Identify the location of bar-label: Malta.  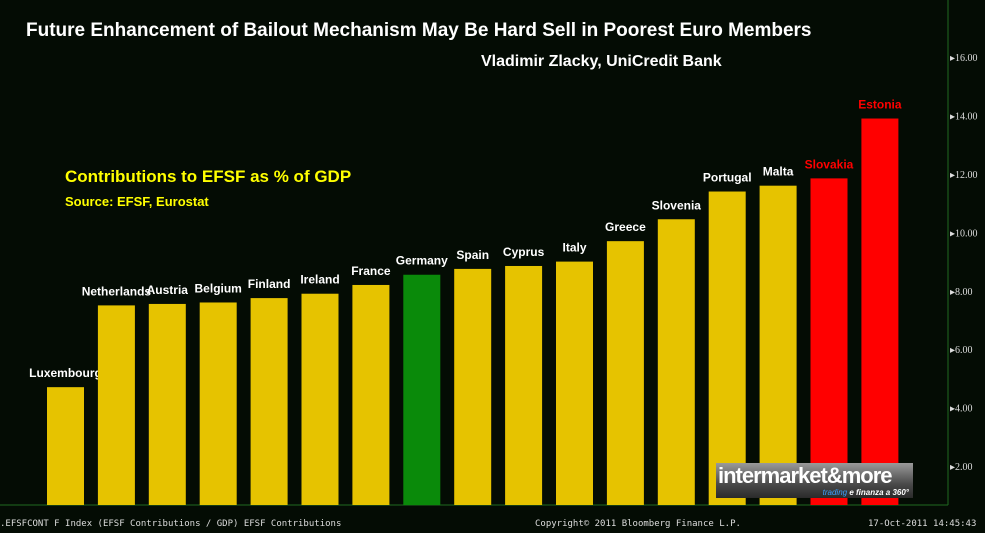
(778, 172).